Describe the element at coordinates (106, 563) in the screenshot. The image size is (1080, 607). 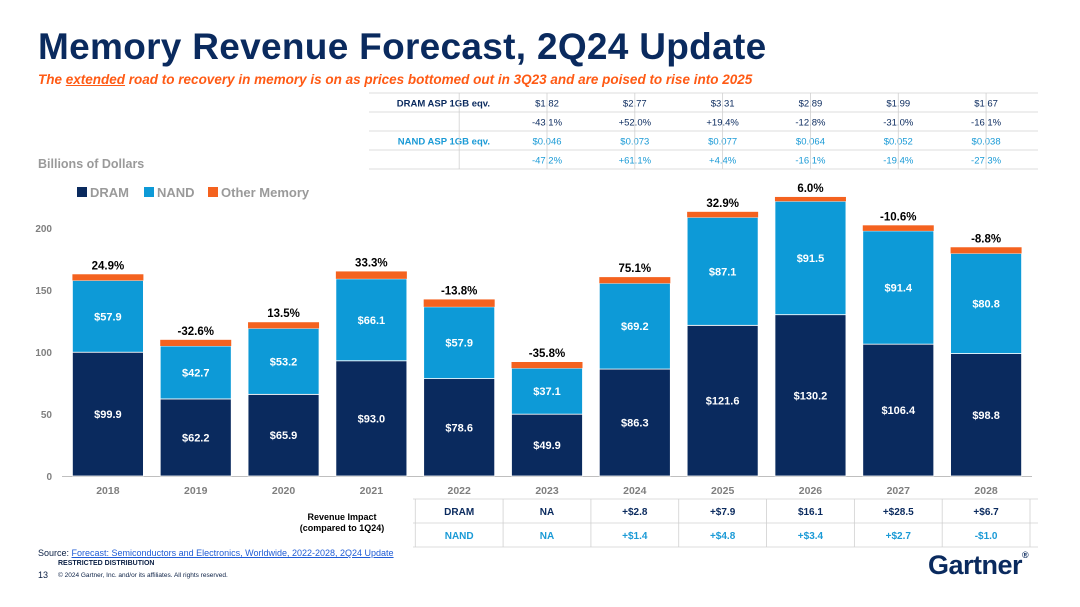
I see `restricted-label: RESTRICTED DISTRIBUTION` at that location.